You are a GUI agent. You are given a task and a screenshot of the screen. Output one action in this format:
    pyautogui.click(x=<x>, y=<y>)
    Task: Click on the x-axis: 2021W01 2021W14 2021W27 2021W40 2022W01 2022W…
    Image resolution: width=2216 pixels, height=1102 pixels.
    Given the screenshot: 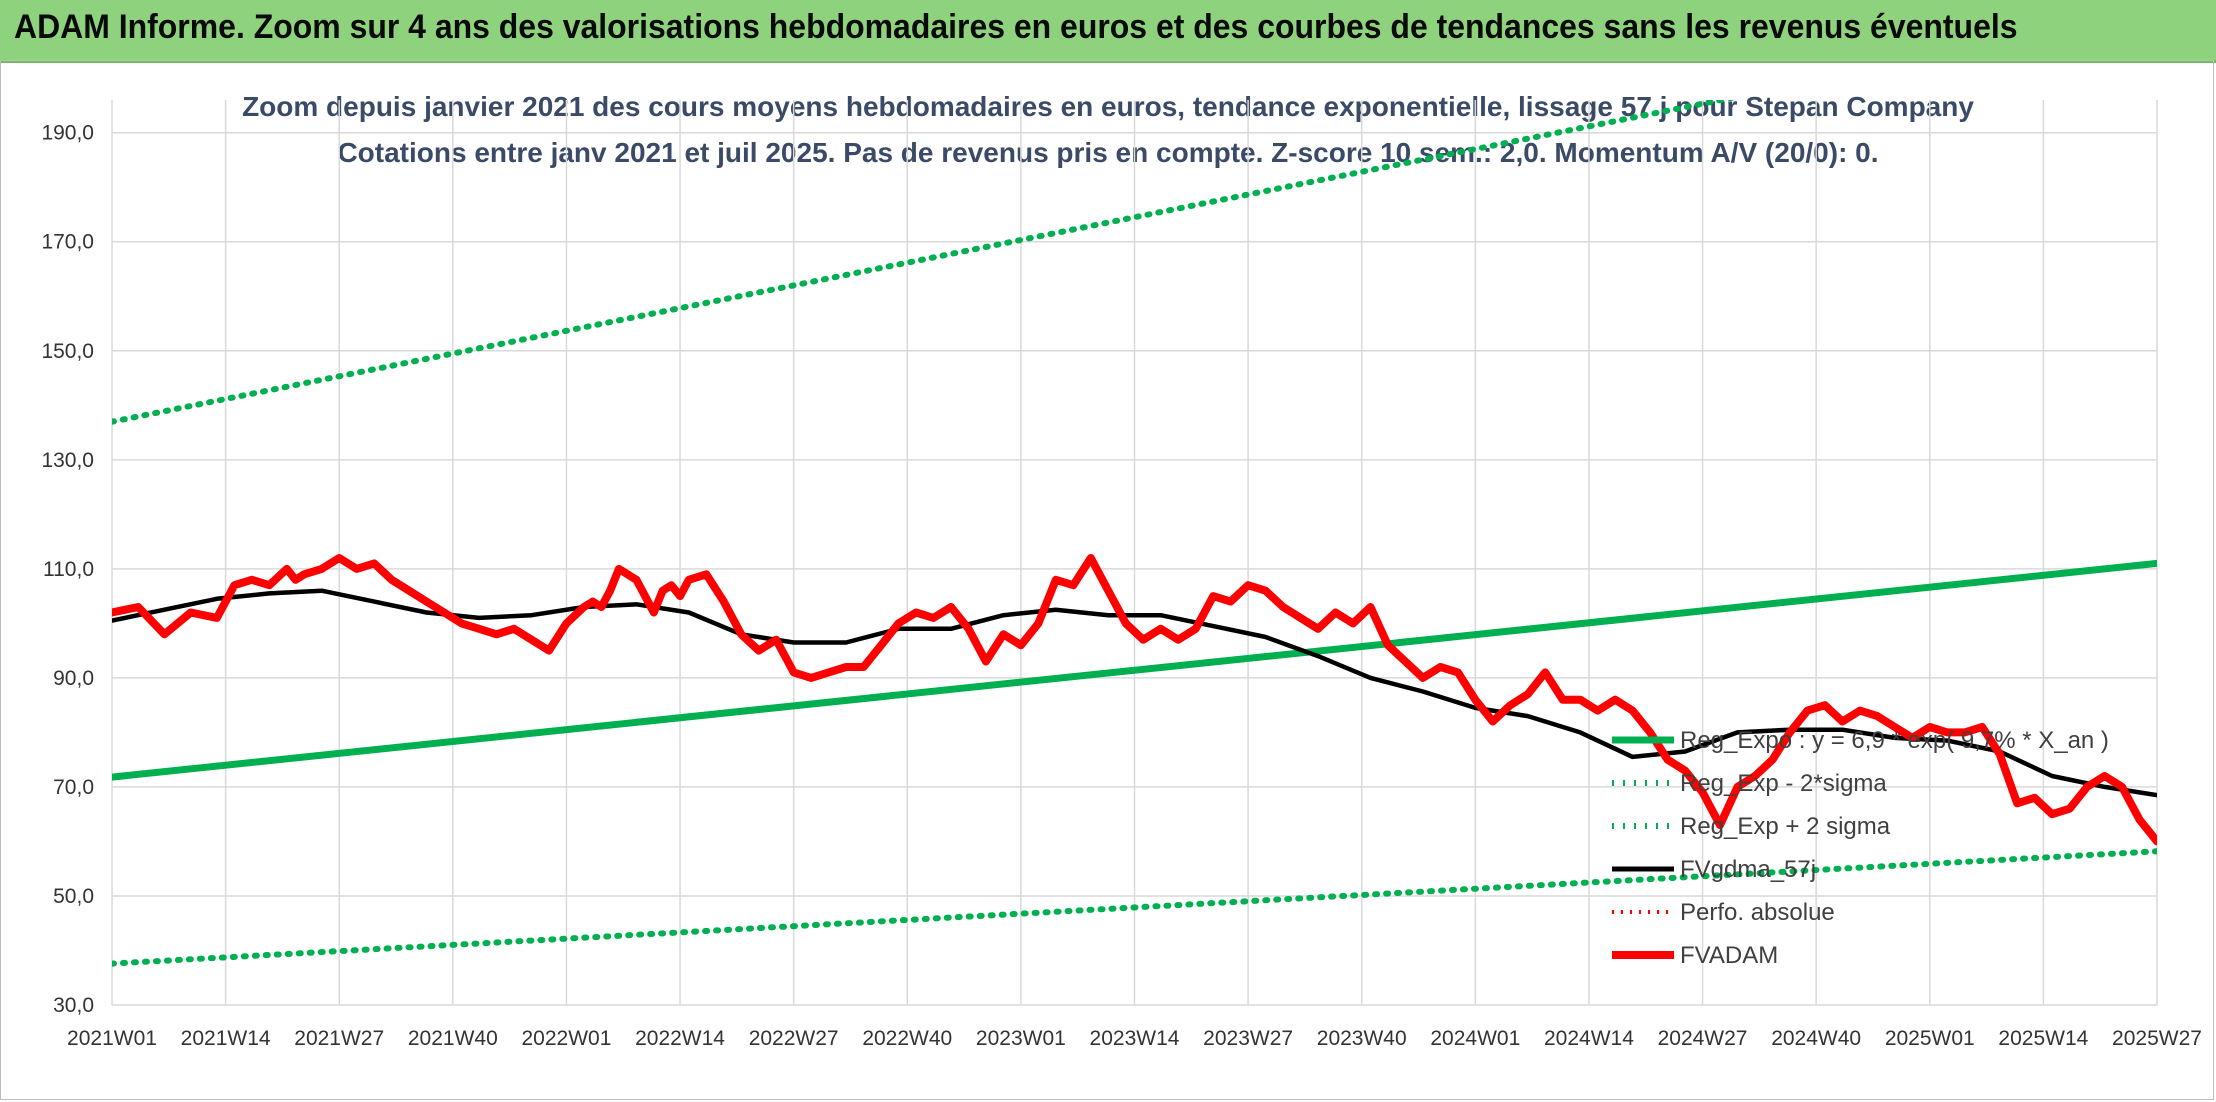 What is the action you would take?
    pyautogui.click(x=1134, y=1038)
    